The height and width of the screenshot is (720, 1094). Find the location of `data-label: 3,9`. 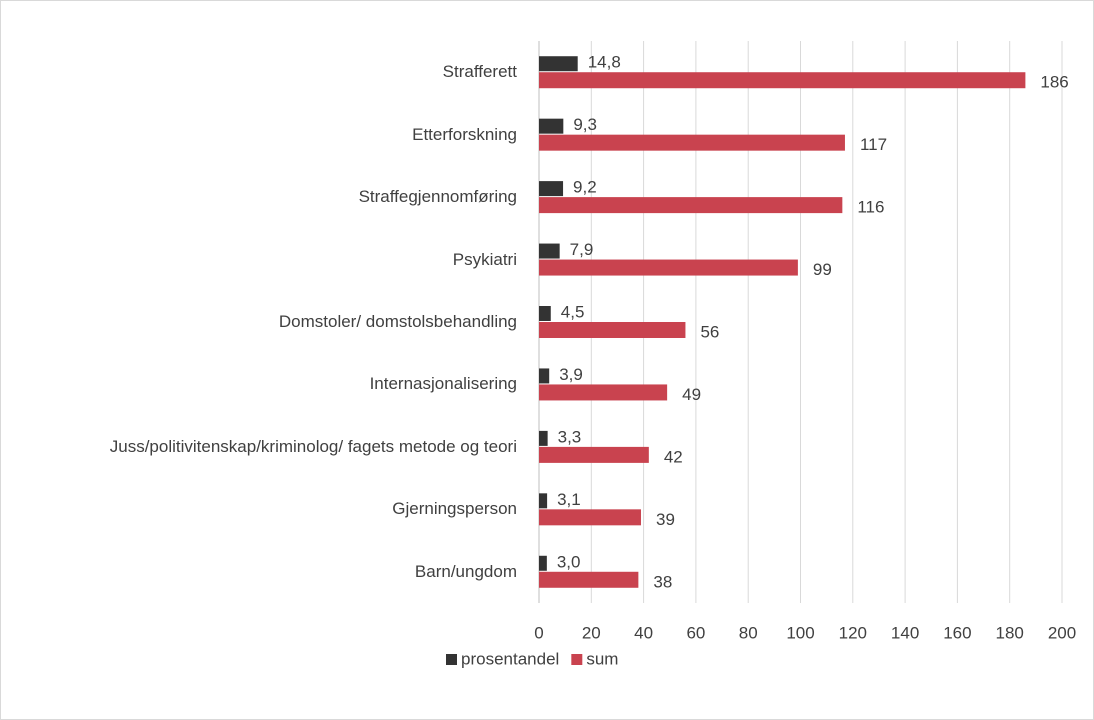

data-label: 3,9 is located at coordinates (571, 374).